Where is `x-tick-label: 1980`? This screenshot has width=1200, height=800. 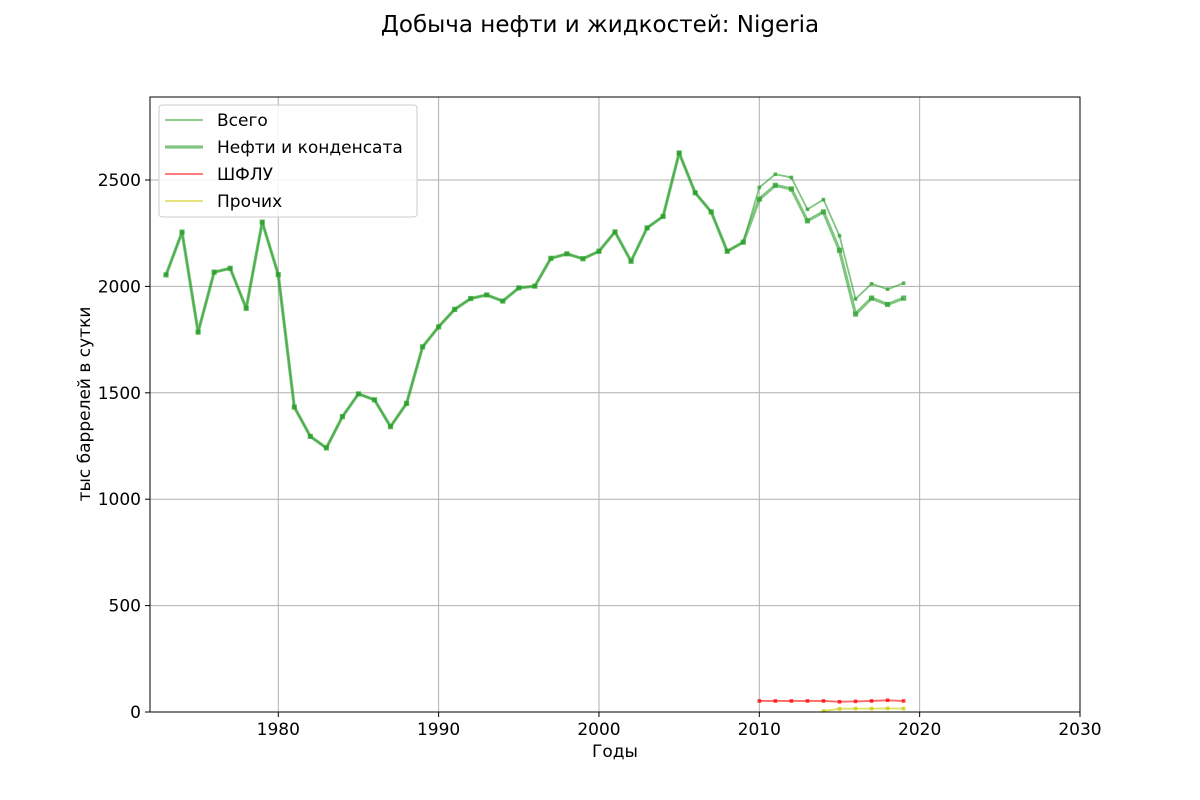
x-tick-label: 1980 is located at coordinates (278, 730).